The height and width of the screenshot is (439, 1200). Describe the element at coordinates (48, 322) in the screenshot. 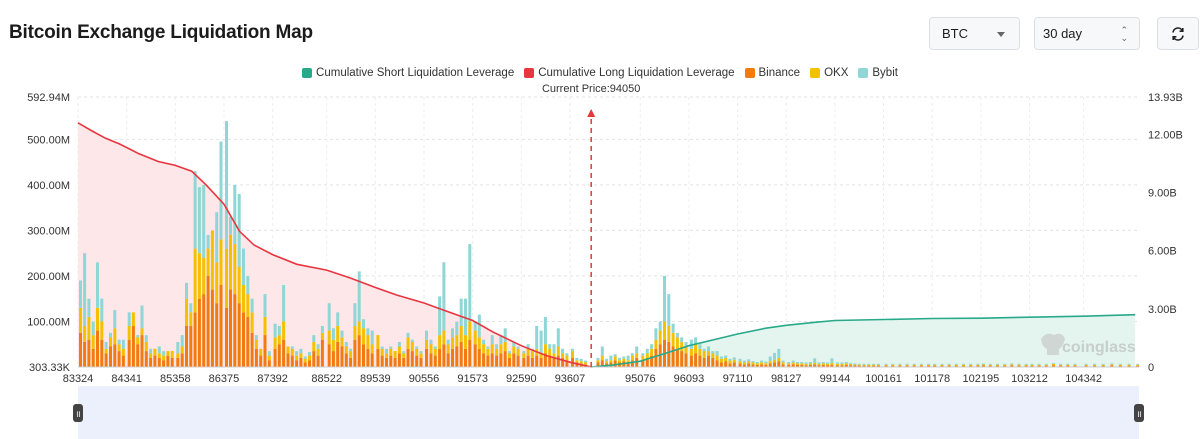

I see `y-left-tick-label: 100.00M` at that location.